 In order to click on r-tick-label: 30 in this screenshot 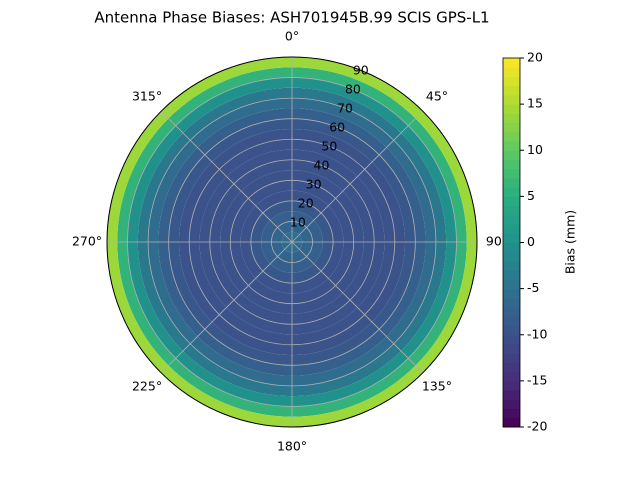, I will do `click(314, 184)`.